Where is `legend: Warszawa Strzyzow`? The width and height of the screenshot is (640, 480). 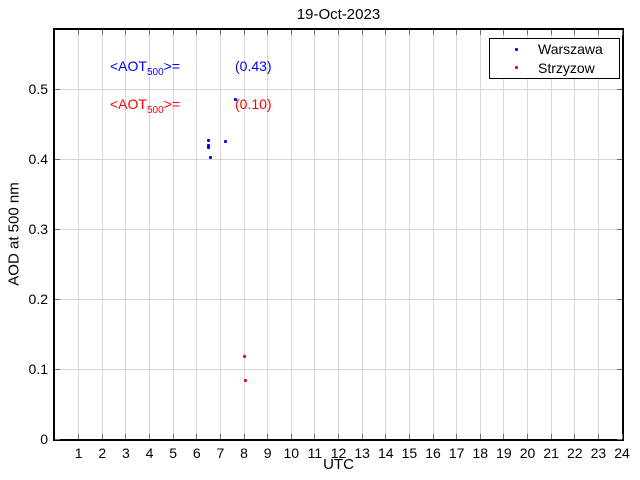
legend: Warszawa Strzyzow is located at coordinates (554, 58).